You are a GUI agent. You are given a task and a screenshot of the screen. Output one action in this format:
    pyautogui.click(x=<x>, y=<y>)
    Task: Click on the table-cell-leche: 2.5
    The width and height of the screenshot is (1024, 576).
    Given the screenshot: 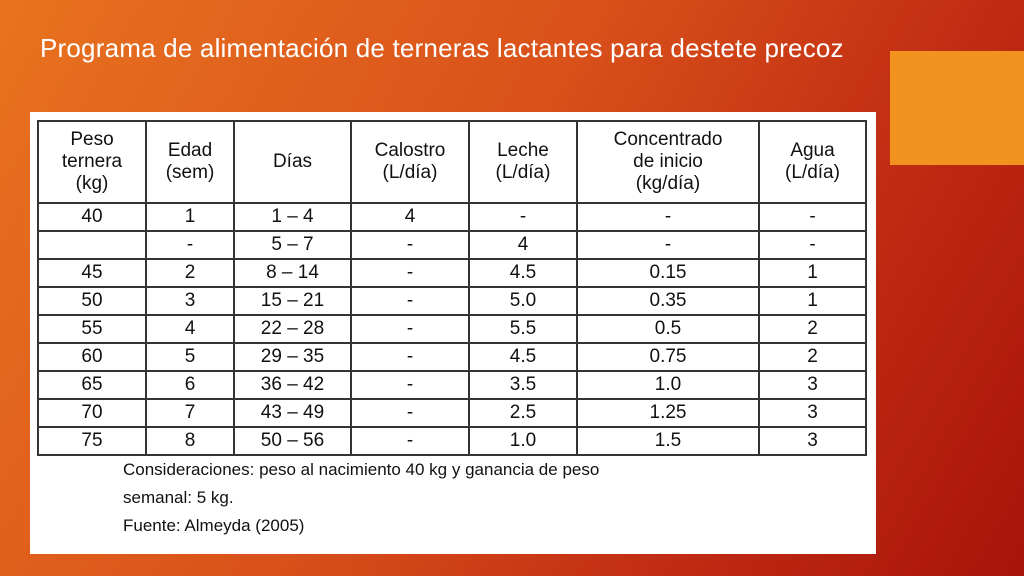 What is the action you would take?
    pyautogui.click(x=523, y=413)
    